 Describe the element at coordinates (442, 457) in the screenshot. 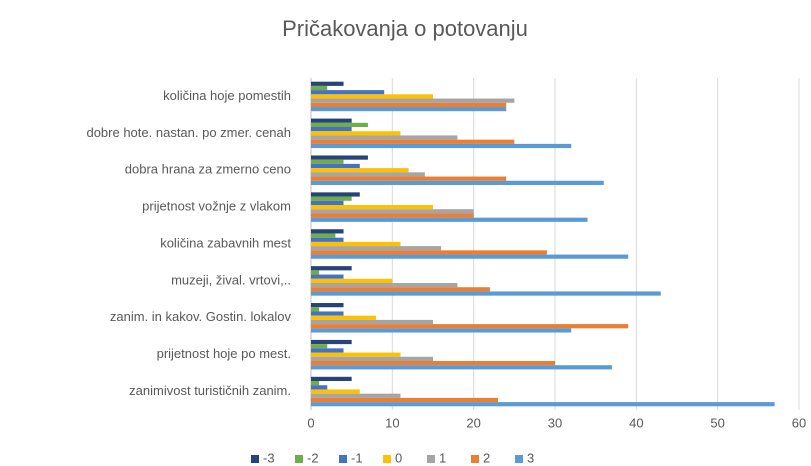

I see `legend-label: 1` at that location.